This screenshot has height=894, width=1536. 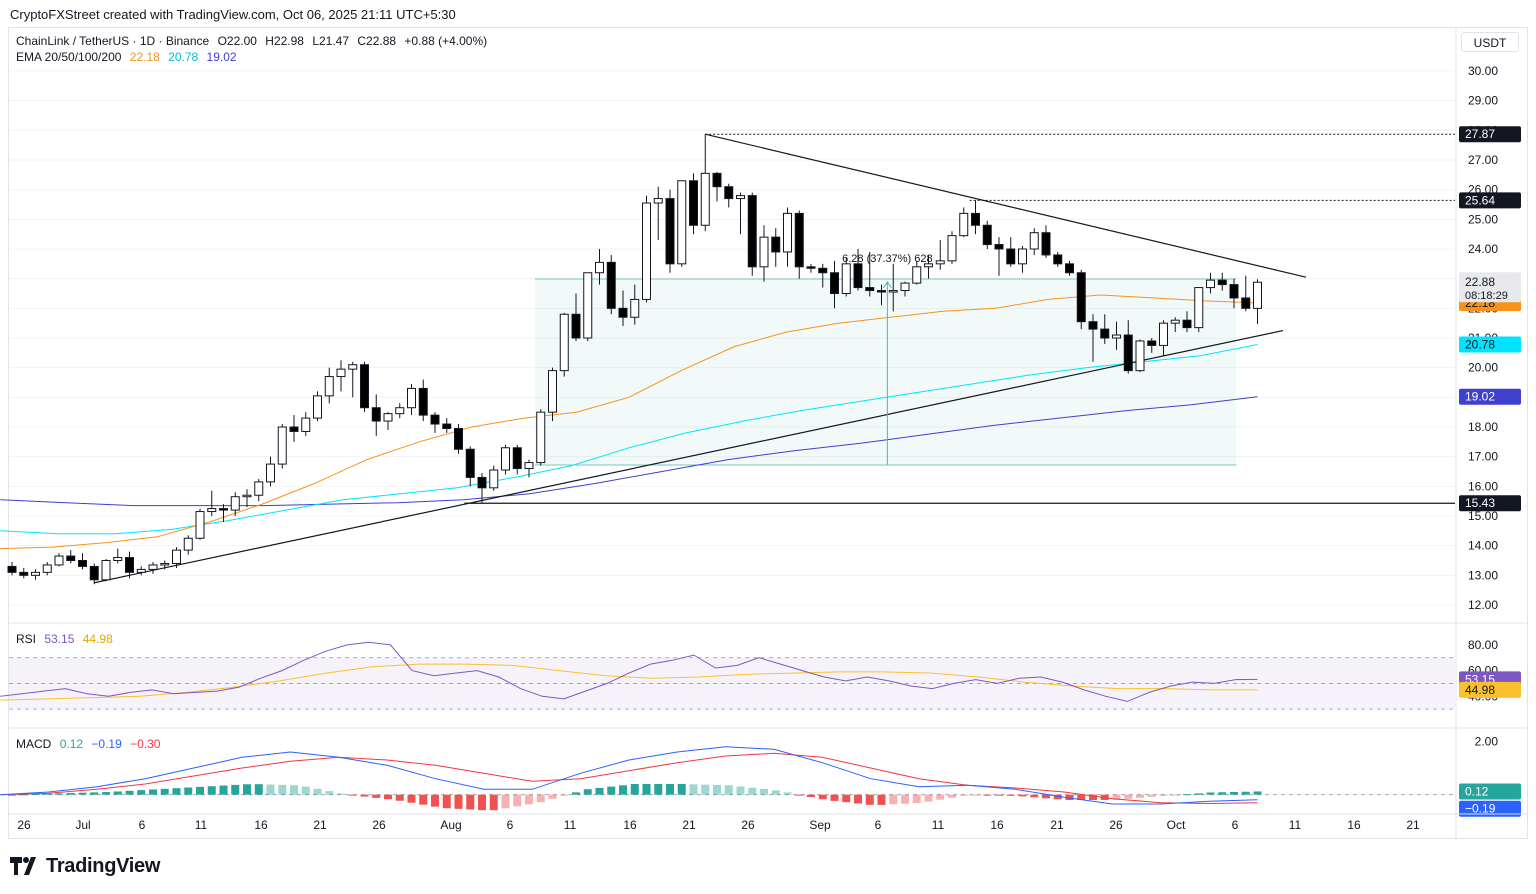 What do you see at coordinates (1483, 427) in the screenshot?
I see `price-tick-label: 18.00` at bounding box center [1483, 427].